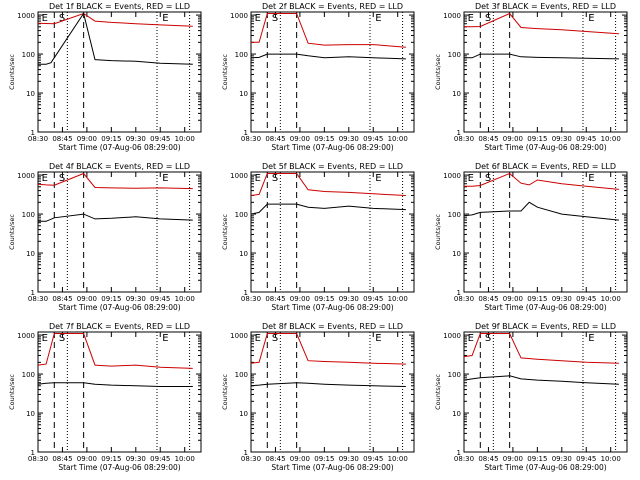 The width and height of the screenshot is (640, 480). Describe the element at coordinates (111, 139) in the screenshot. I see `x-tick-label: 09:15` at that location.